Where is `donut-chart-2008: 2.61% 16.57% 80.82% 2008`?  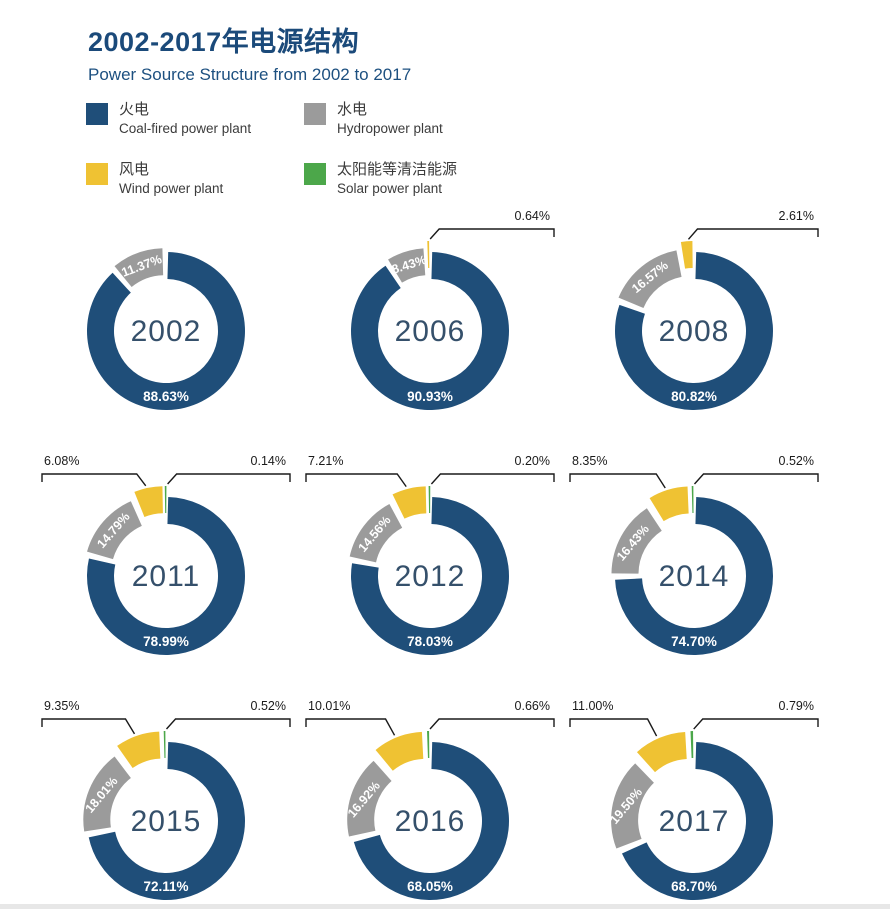 donut-chart-2008: 2.61% 16.57% 80.82% 2008 is located at coordinates (694, 325).